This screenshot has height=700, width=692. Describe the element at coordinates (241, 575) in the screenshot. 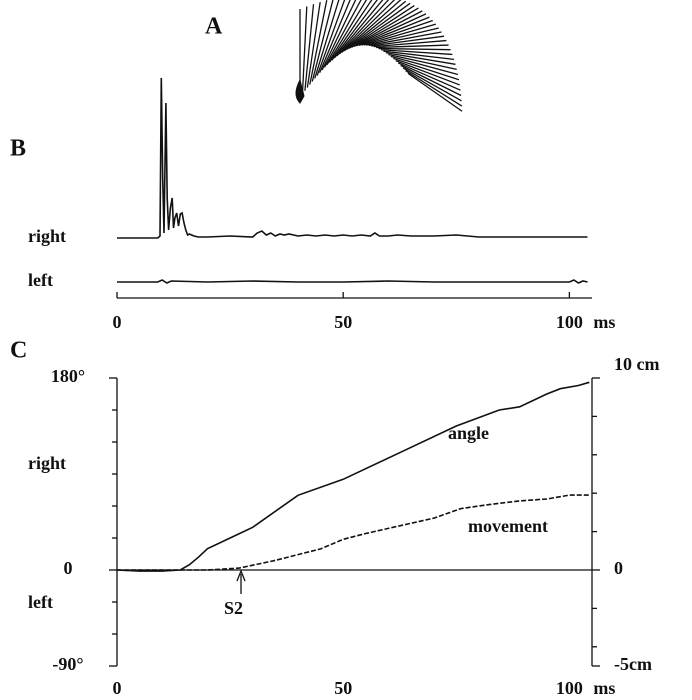

I see `arrow-head` at that location.